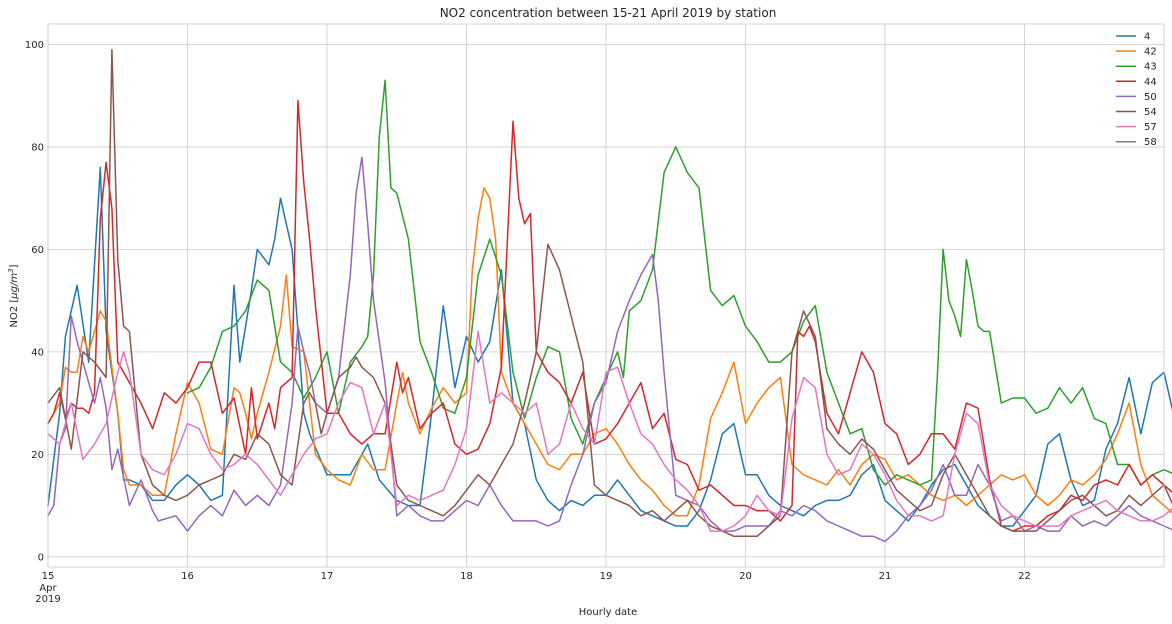  Describe the element at coordinates (48, 588) in the screenshot. I see `x-tick-sublabel: Apr` at that location.